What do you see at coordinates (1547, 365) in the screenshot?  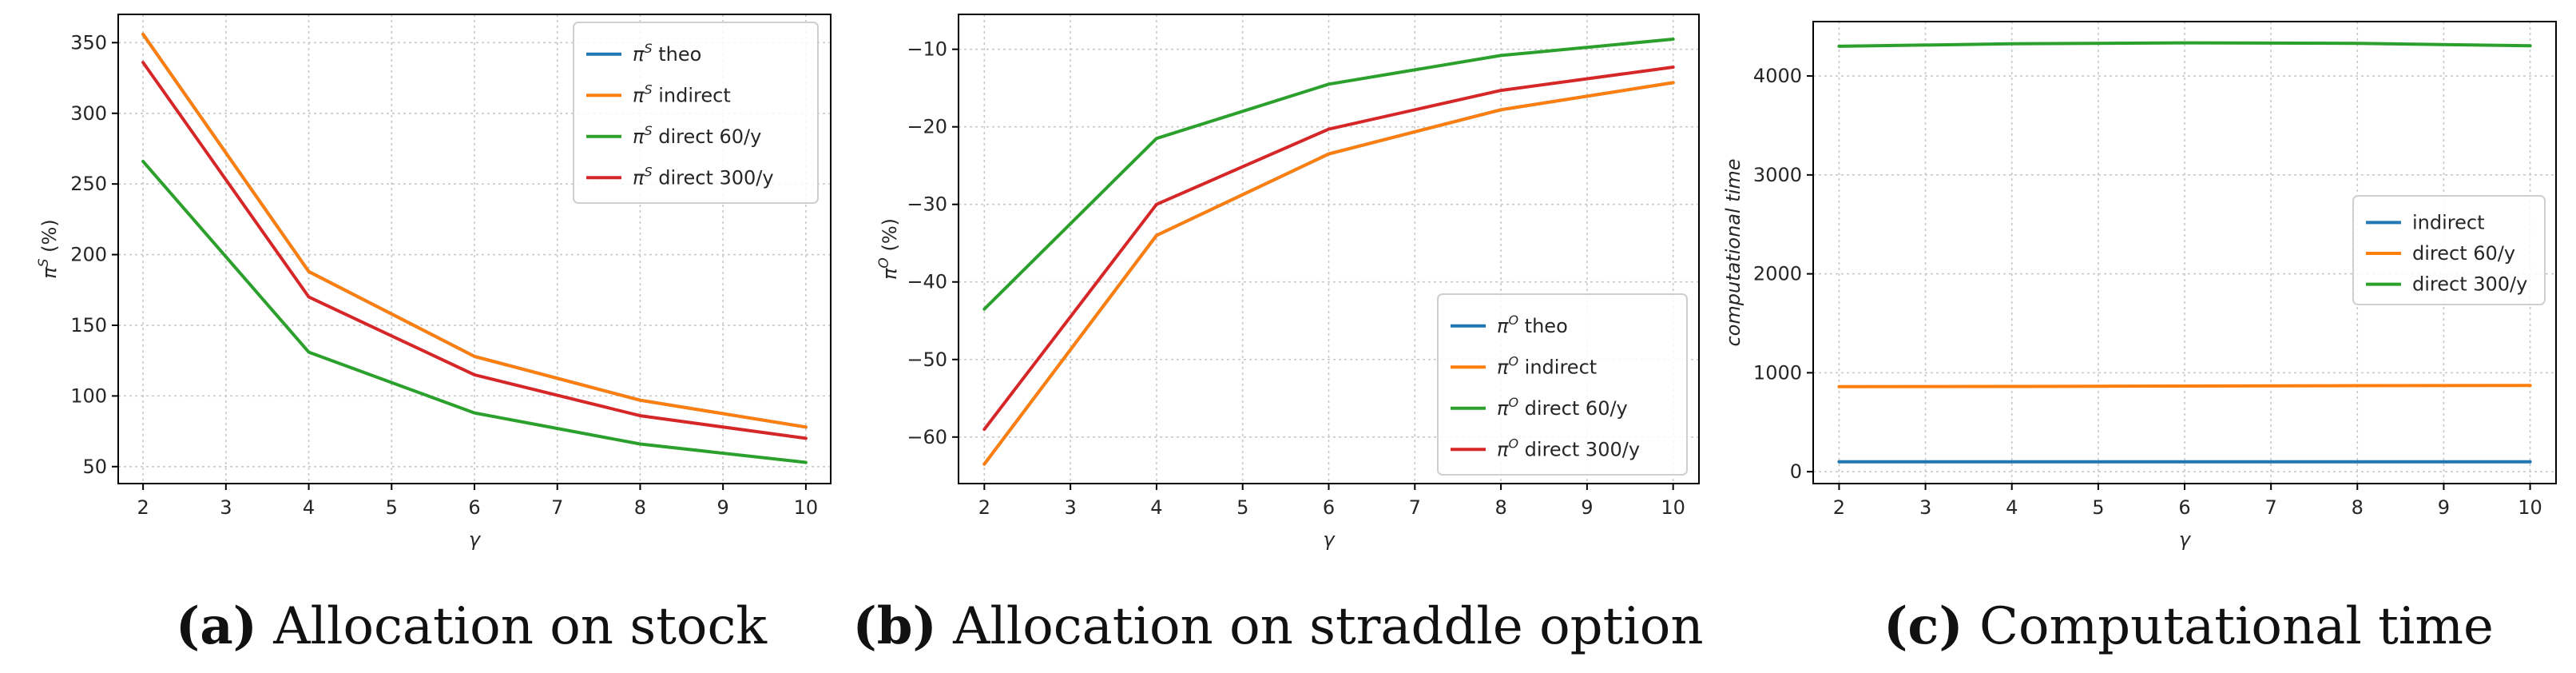 I see `legend-entry-label: πO indirect` at bounding box center [1547, 365].